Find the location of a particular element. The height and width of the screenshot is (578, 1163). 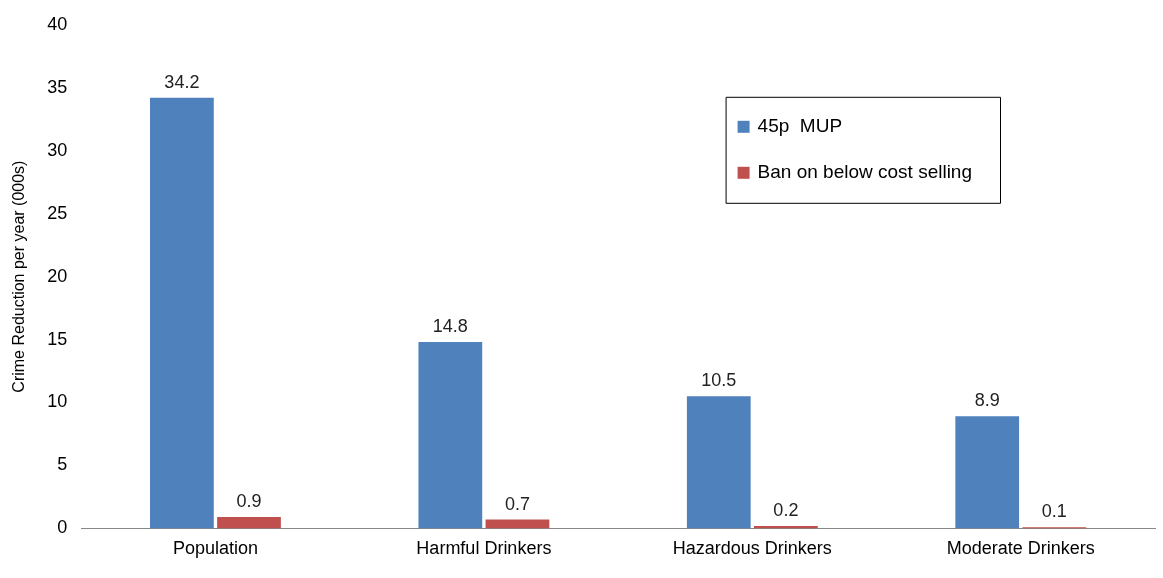

y-axis-title: Crime Reduction per year (000s) is located at coordinates (19, 276).